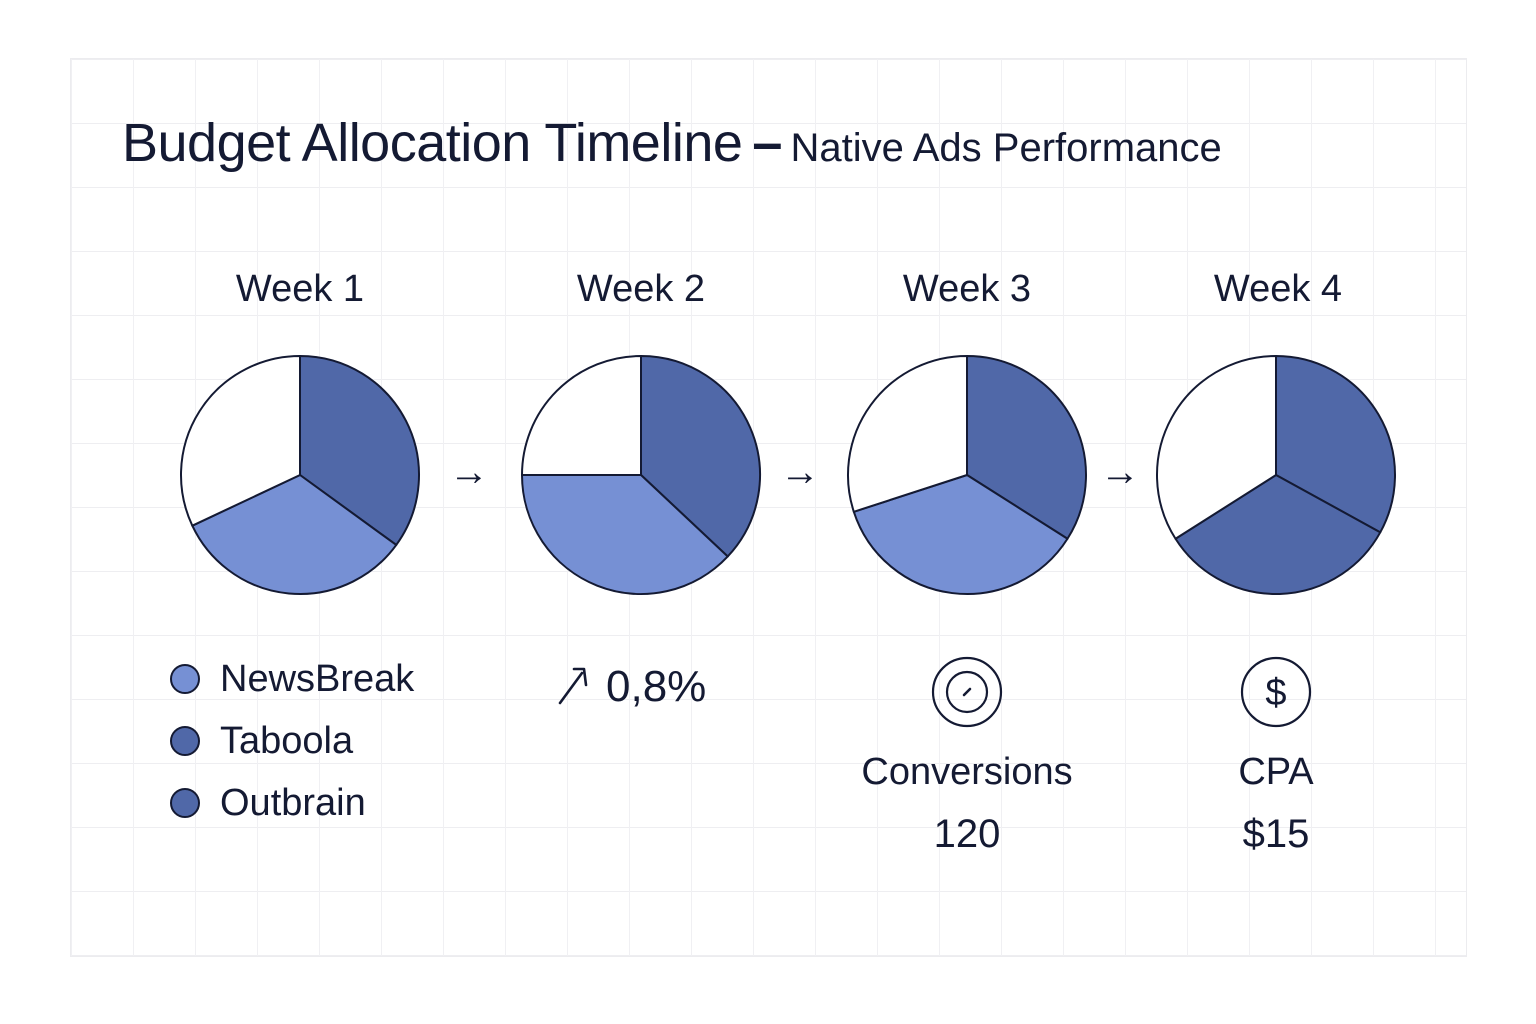 The width and height of the screenshot is (1536, 1024). Describe the element at coordinates (185, 803) in the screenshot. I see `legend-swatch-outbrain` at that location.